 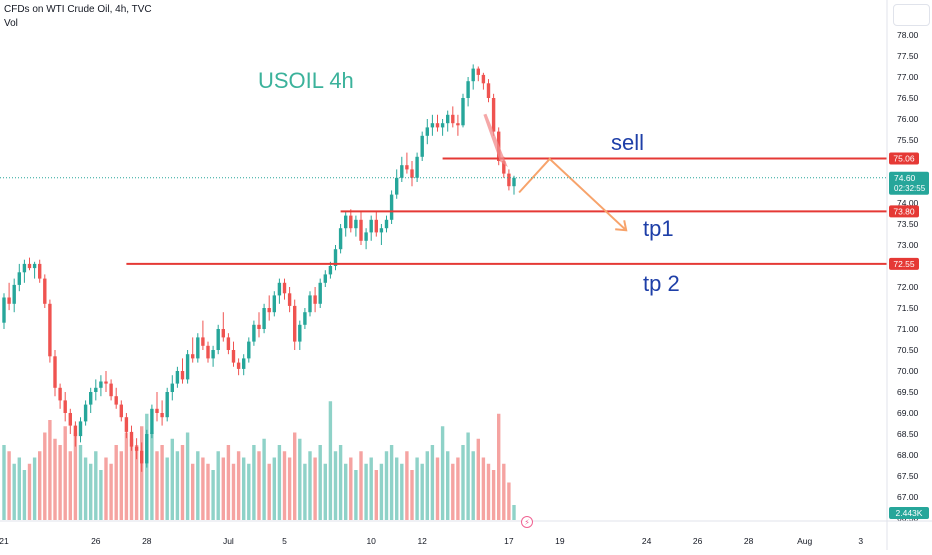 I want to click on price-tag-label: 72.55, so click(x=904, y=264).